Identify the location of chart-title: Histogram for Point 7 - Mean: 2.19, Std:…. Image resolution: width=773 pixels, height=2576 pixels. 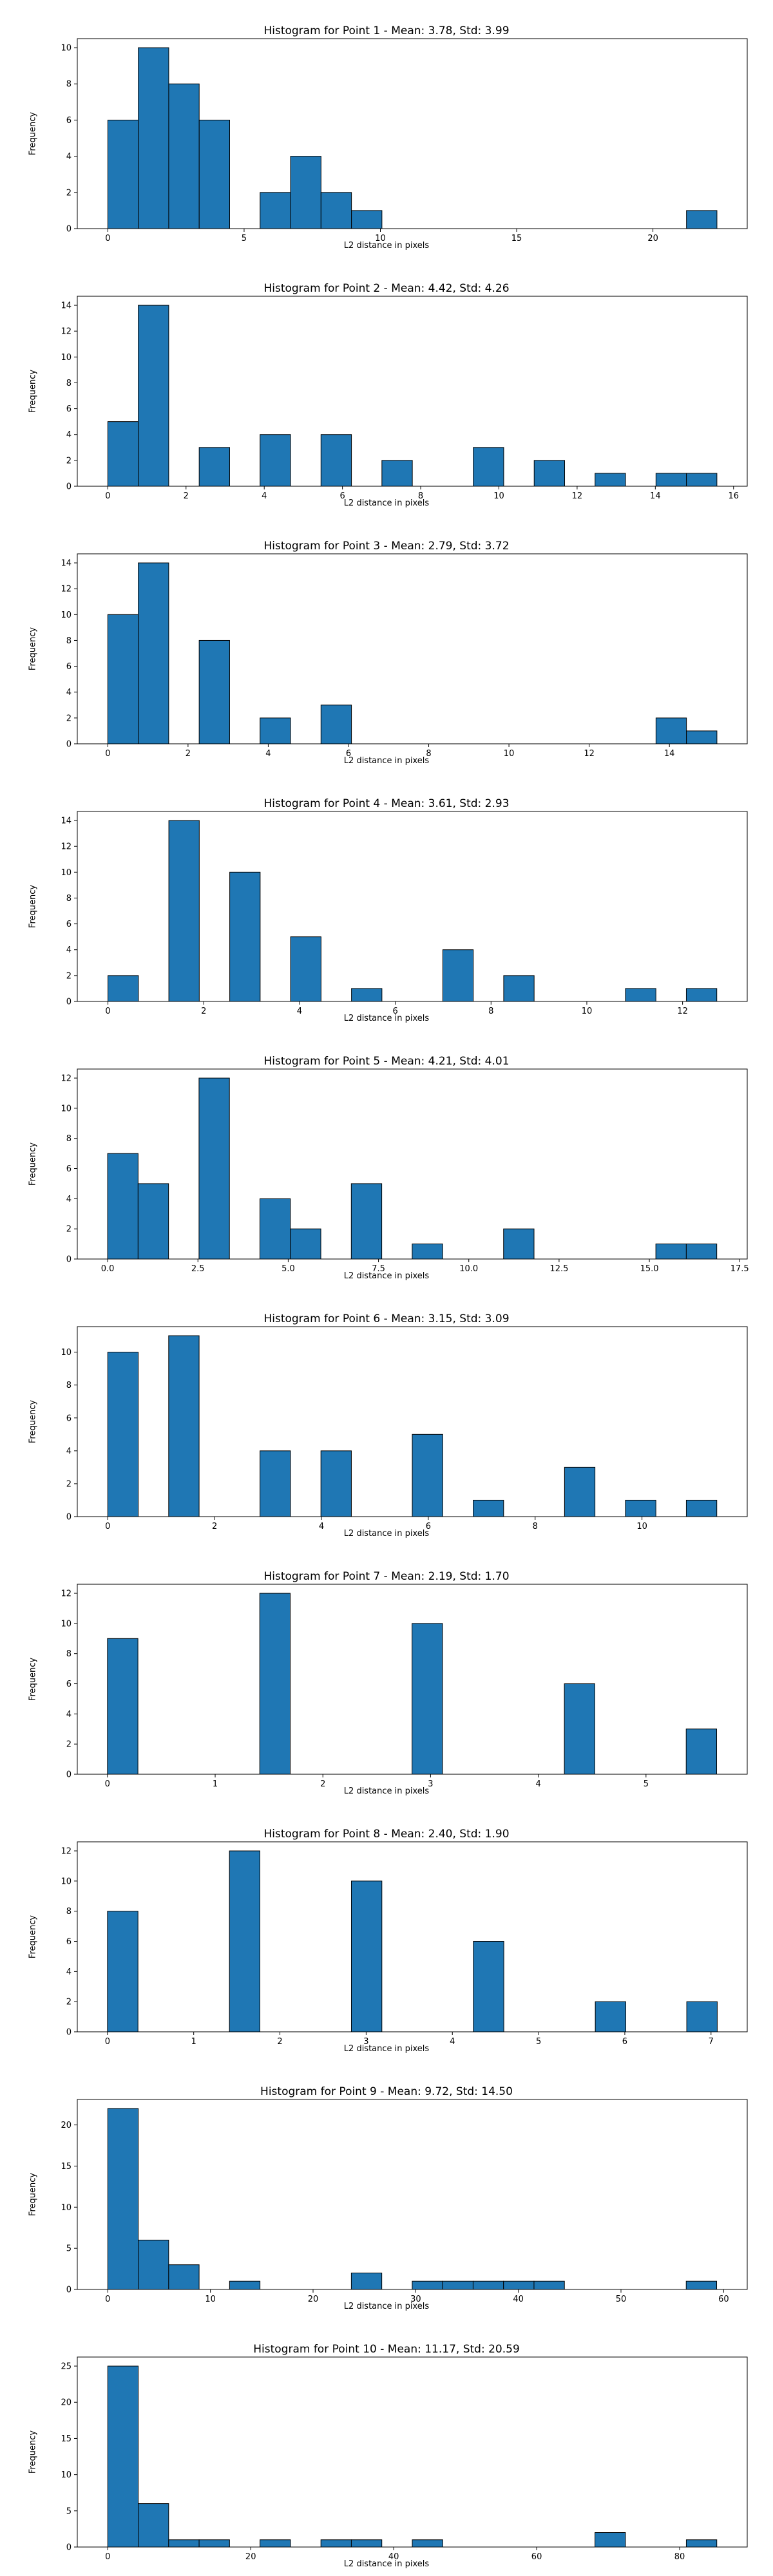
(386, 1576).